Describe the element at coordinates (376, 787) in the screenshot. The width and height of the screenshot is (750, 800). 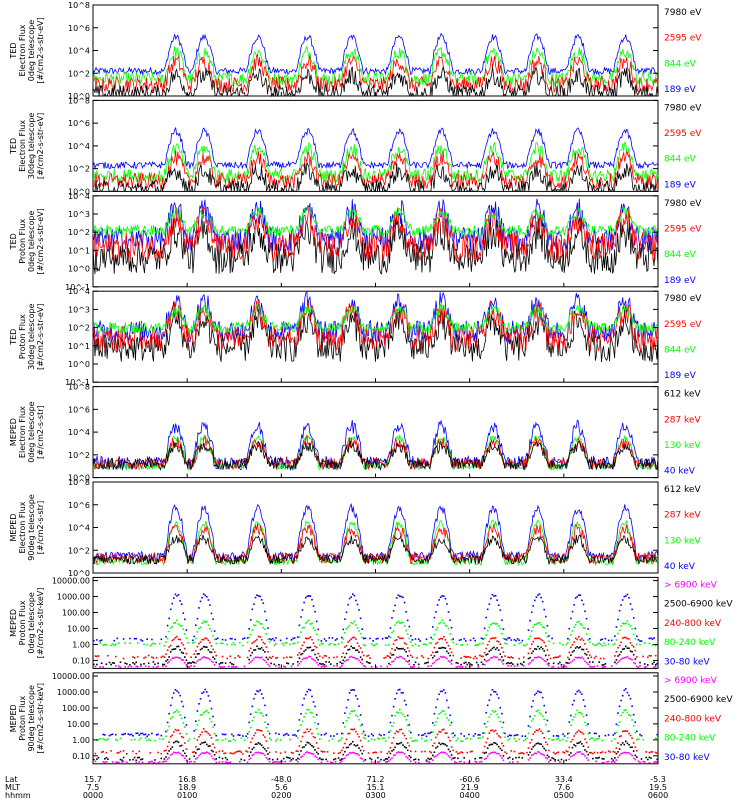
I see `xtick-mlt: 15.1` at that location.